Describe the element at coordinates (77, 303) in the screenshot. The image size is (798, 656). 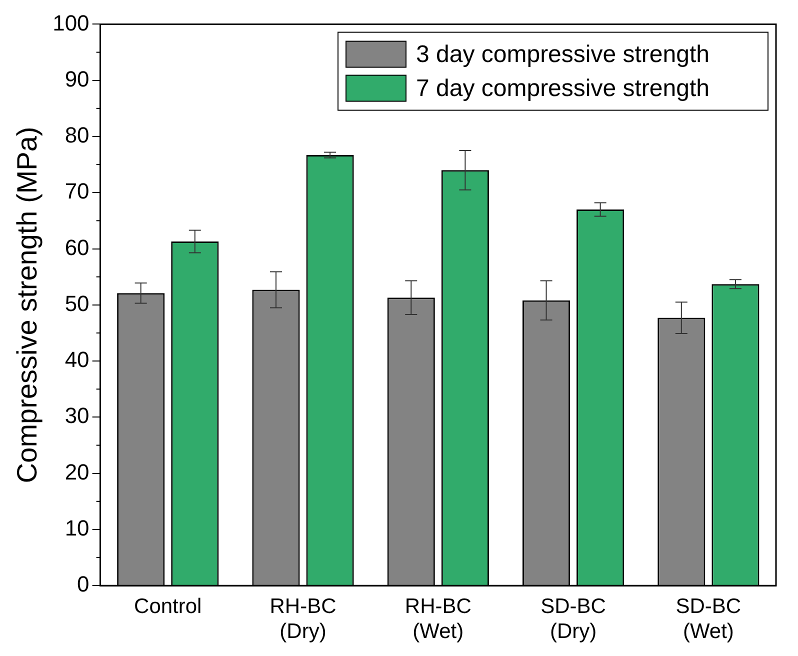
I see `y-tick-label: 50` at that location.